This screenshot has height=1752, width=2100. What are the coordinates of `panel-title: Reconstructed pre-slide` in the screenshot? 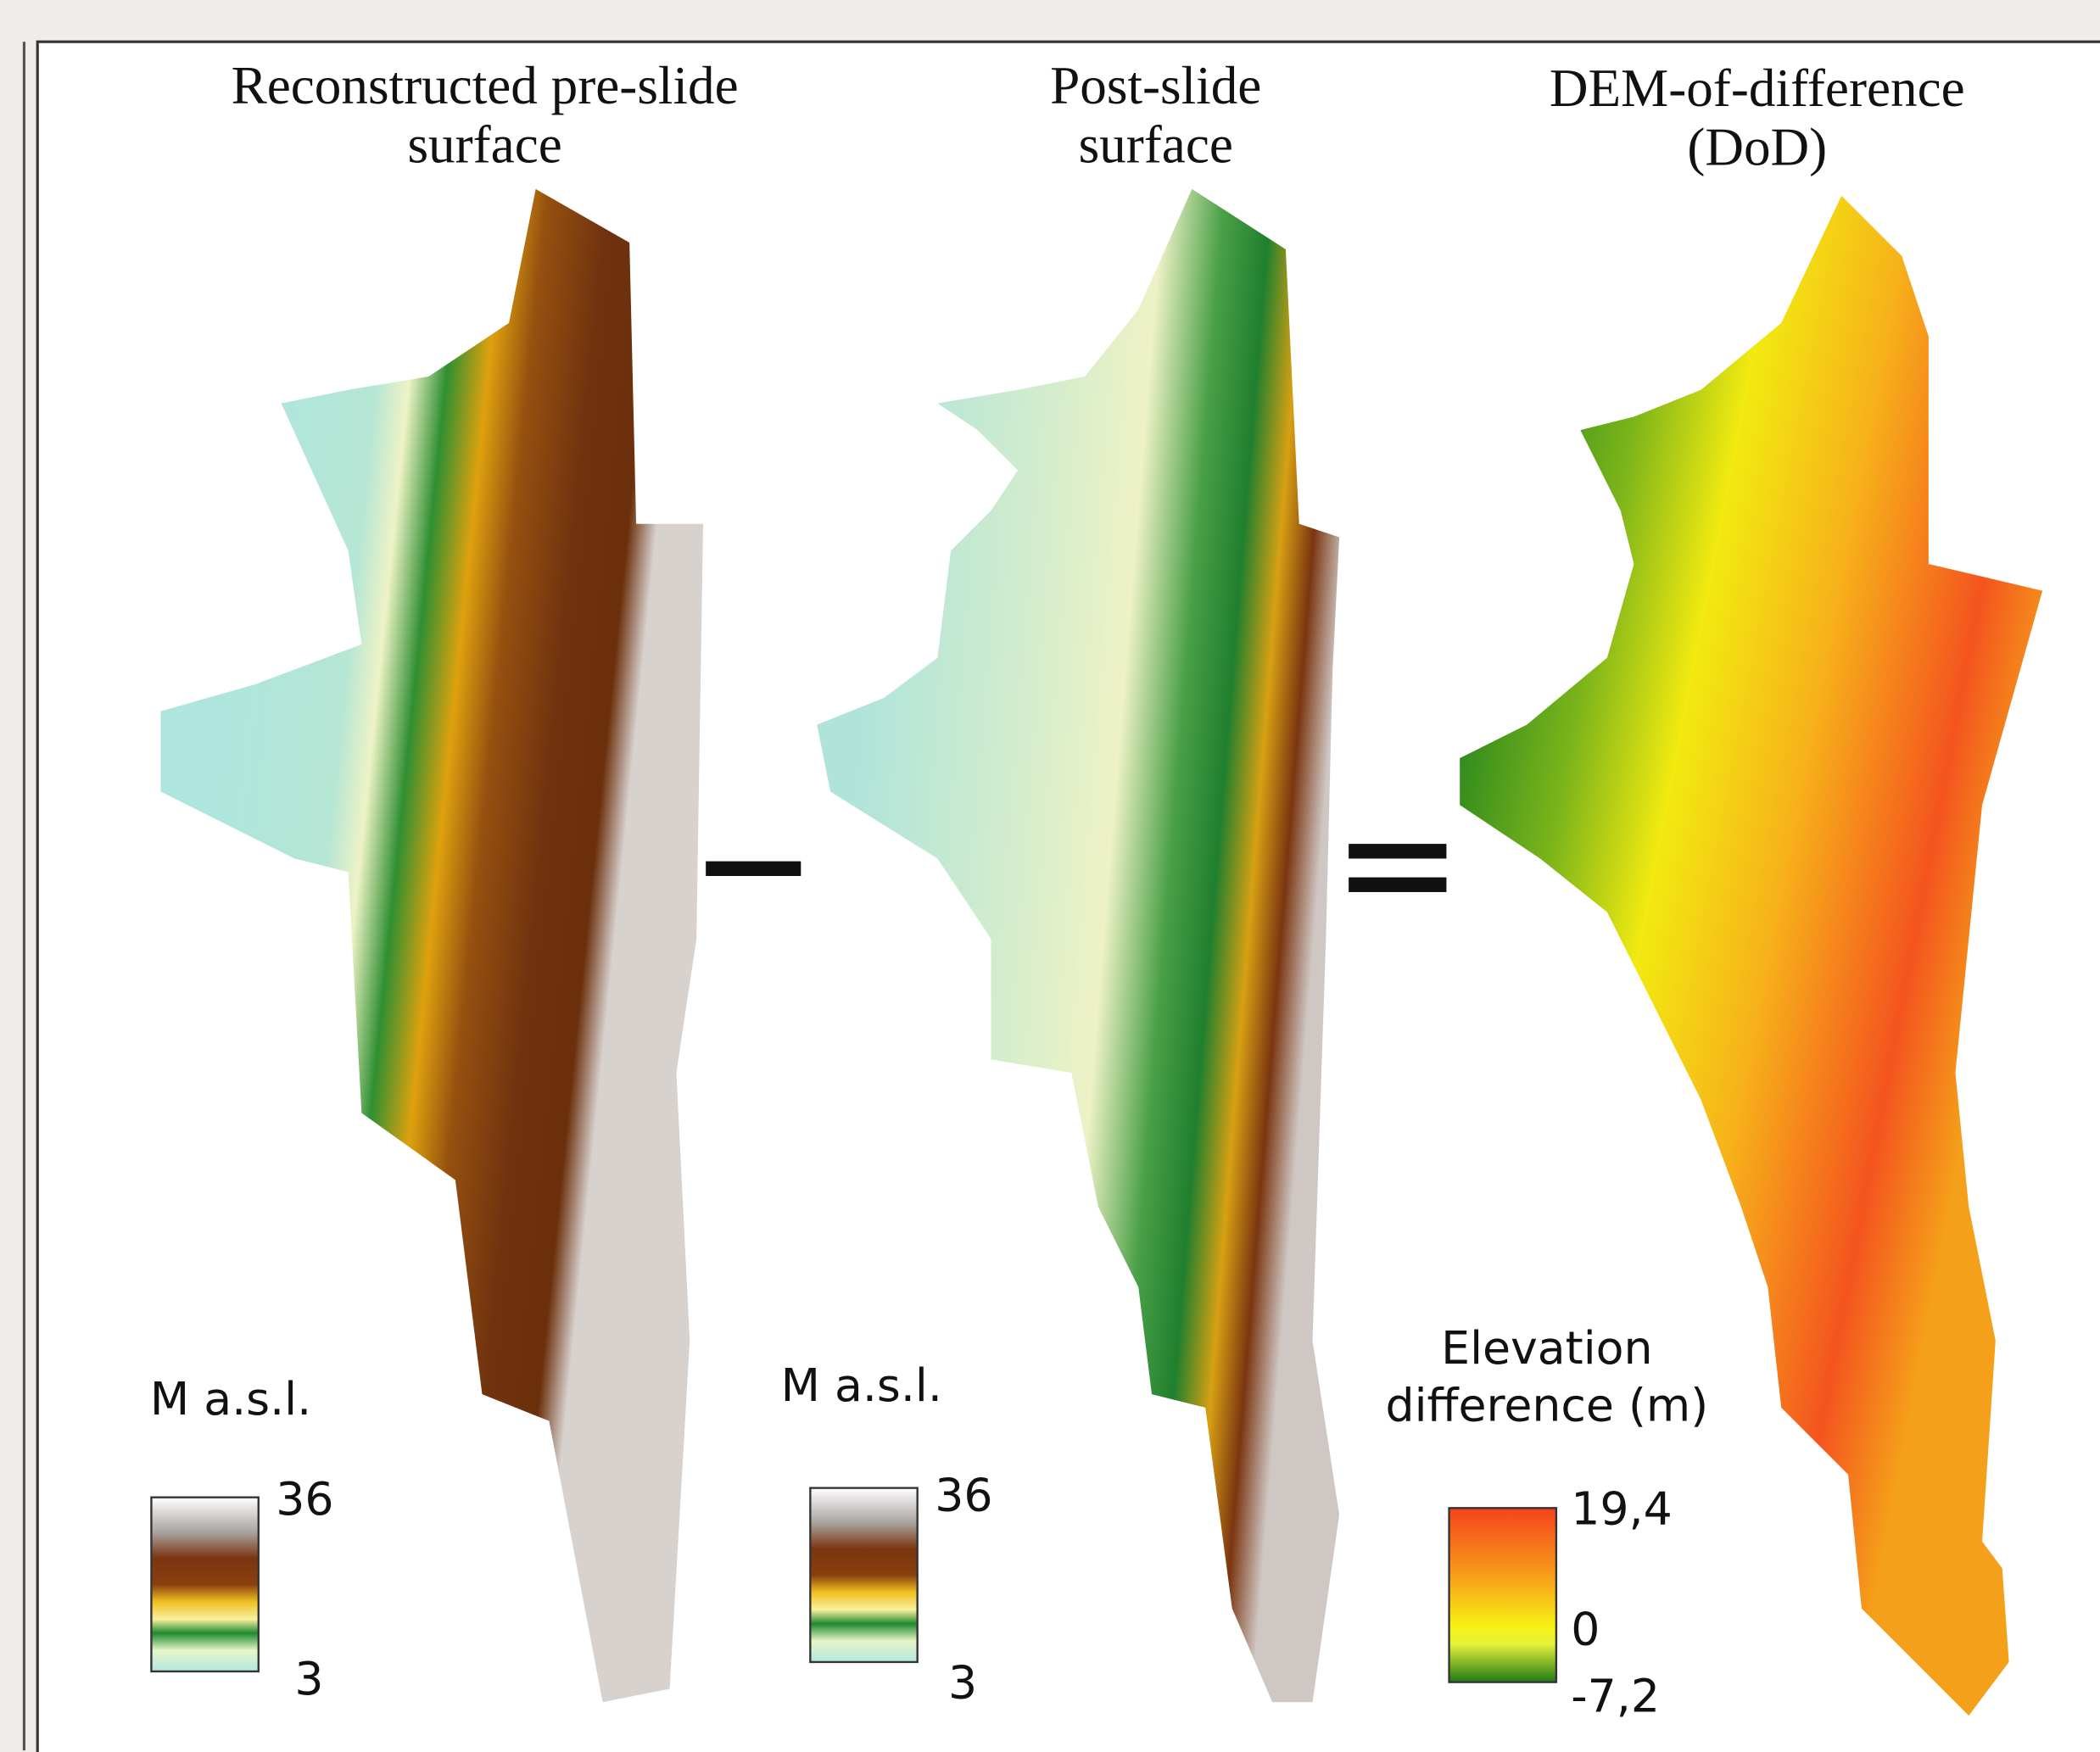 It's located at (485, 85).